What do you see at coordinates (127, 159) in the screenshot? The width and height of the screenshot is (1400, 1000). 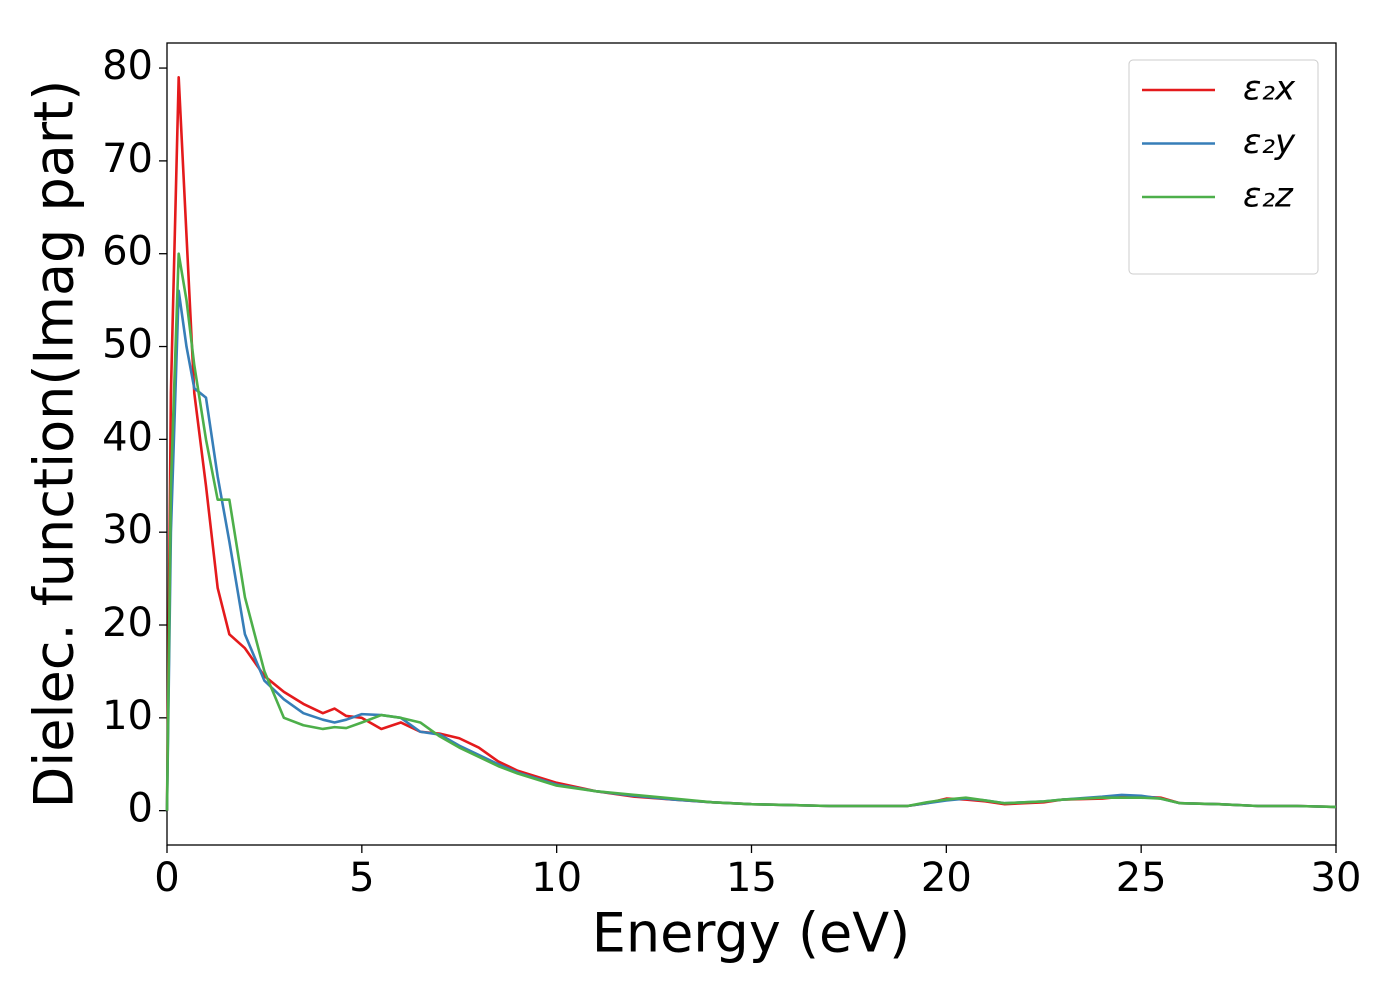 I see `y-tick-label: 70` at bounding box center [127, 159].